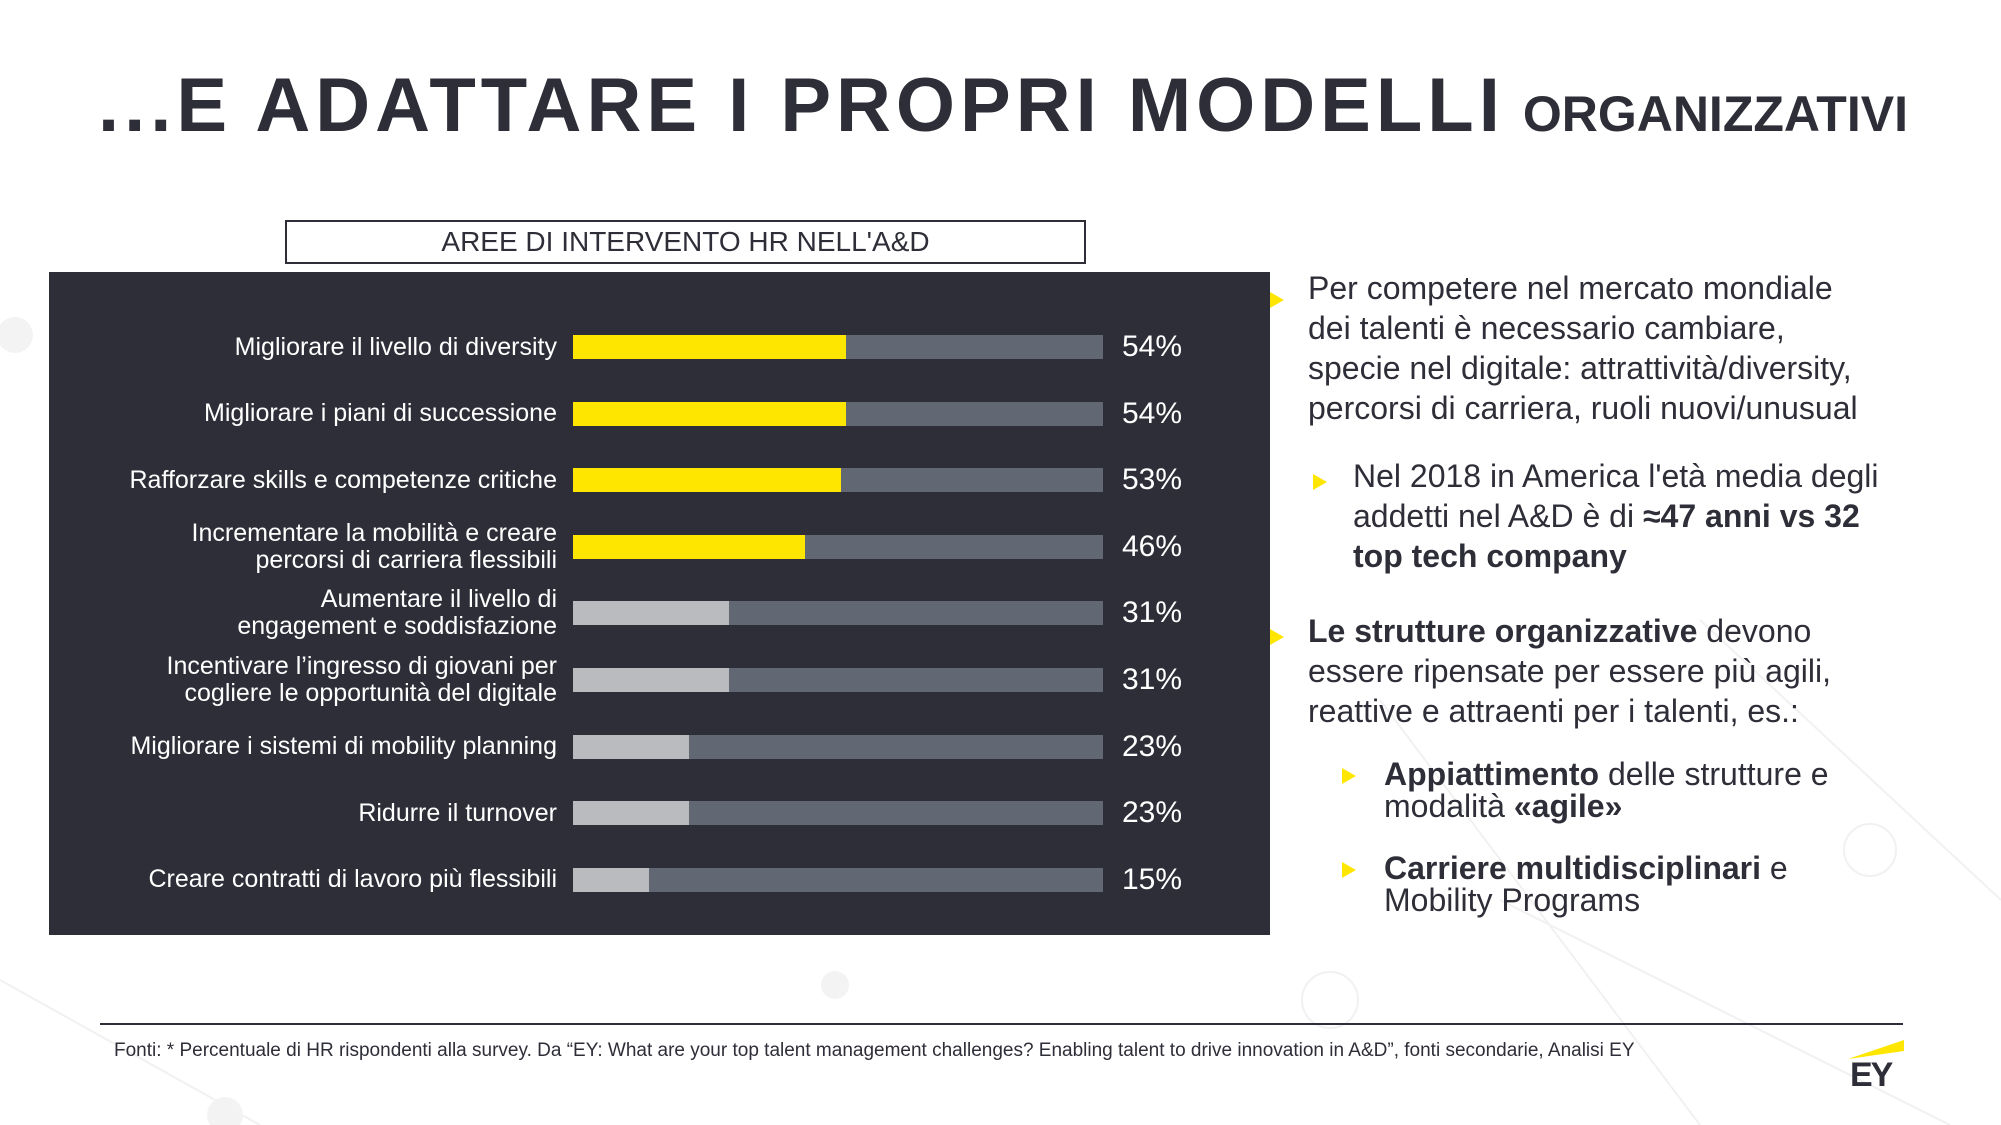 This screenshot has width=2001, height=1125. I want to click on bar-label-line: cogliere le opportunità del digitale, so click(370, 693).